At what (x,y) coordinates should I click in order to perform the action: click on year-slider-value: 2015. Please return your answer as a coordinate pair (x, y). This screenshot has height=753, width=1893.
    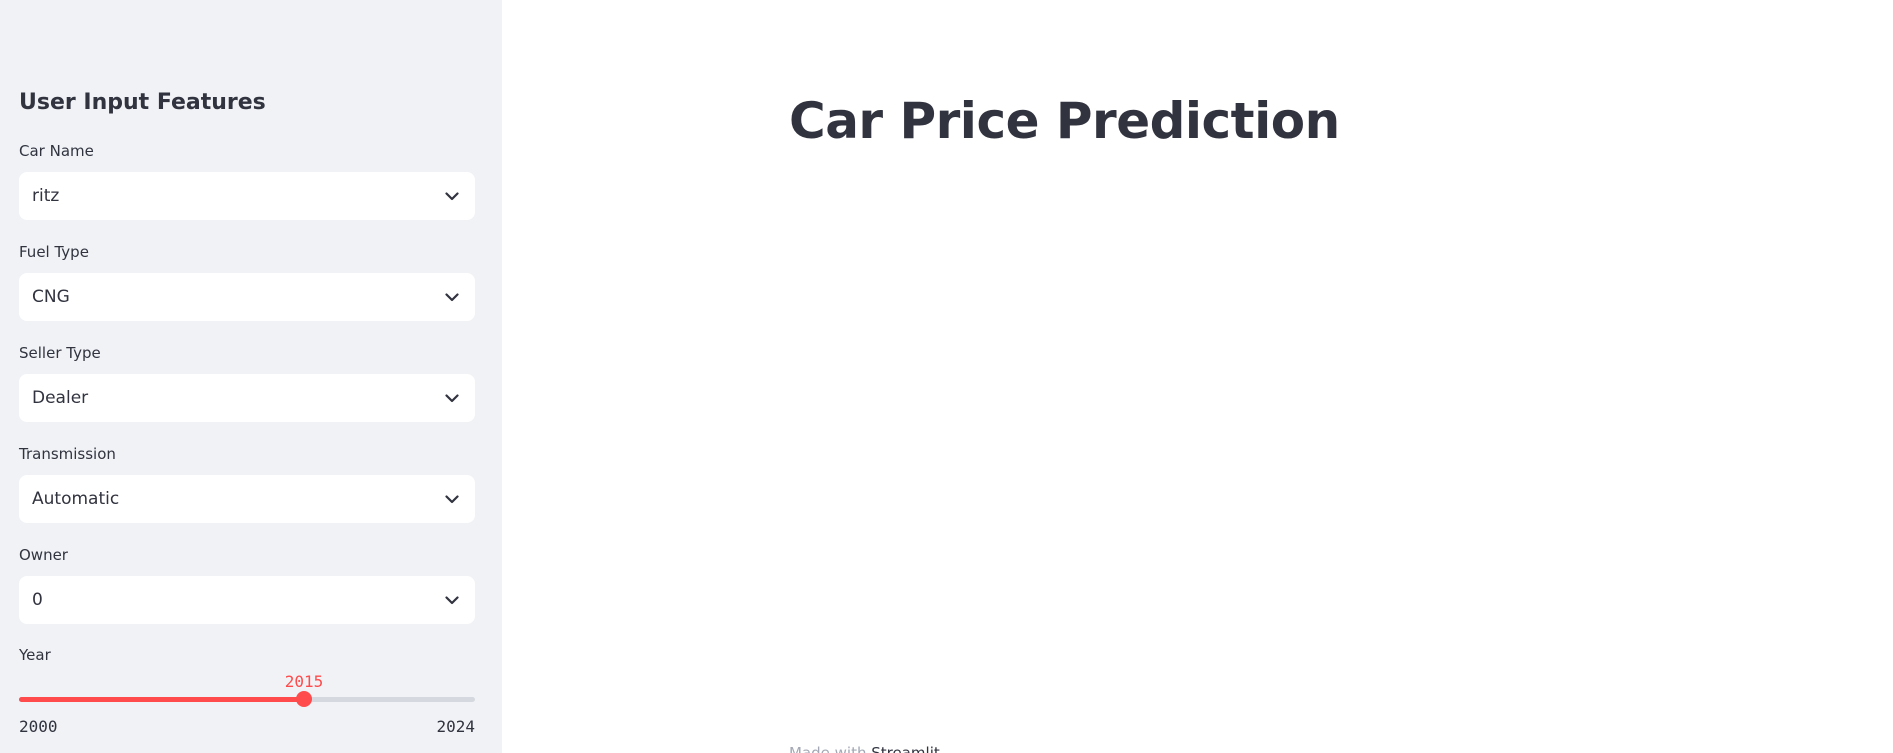
    Looking at the image, I should click on (304, 681).